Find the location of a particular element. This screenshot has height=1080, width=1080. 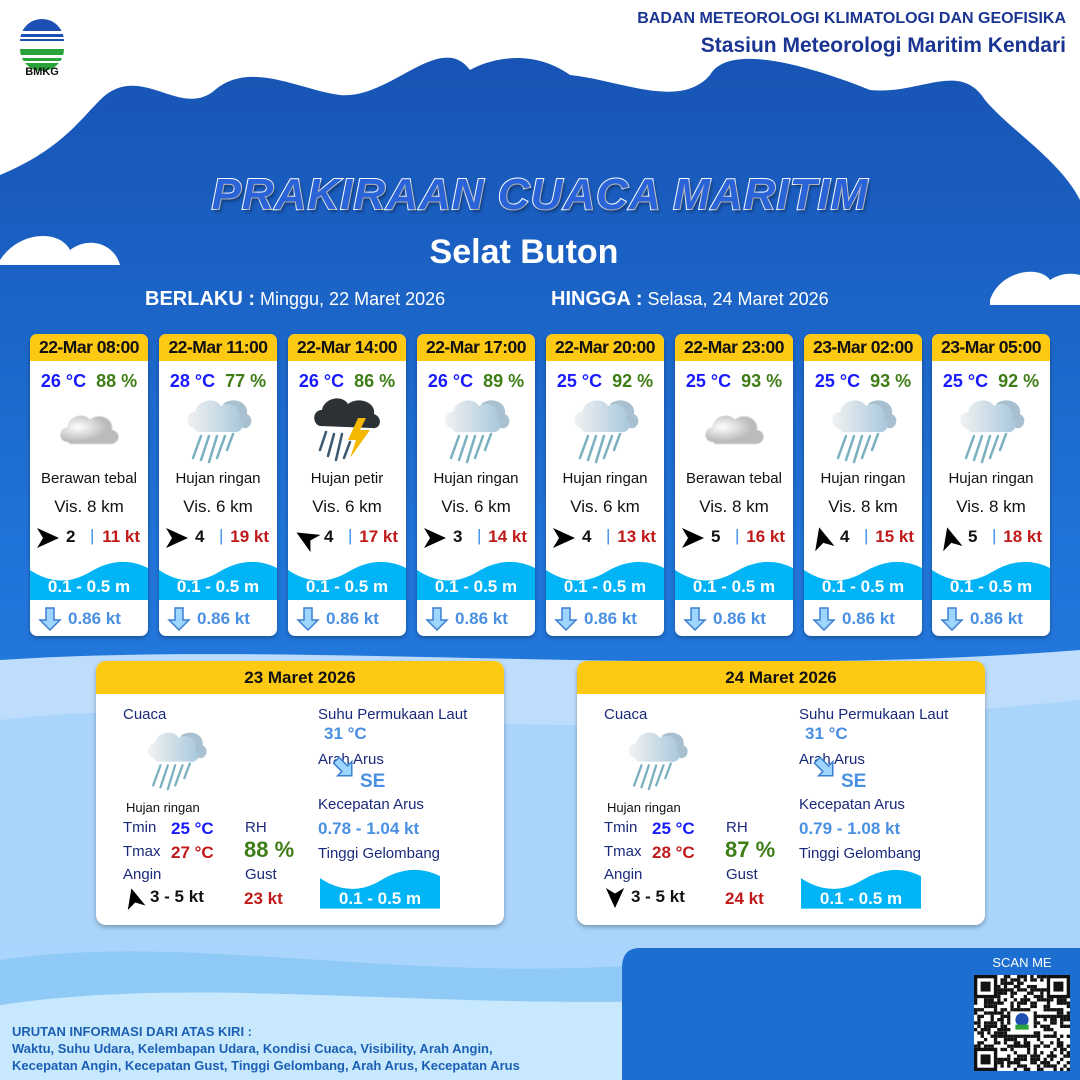

tmax-value: 28 °C is located at coordinates (673, 852).